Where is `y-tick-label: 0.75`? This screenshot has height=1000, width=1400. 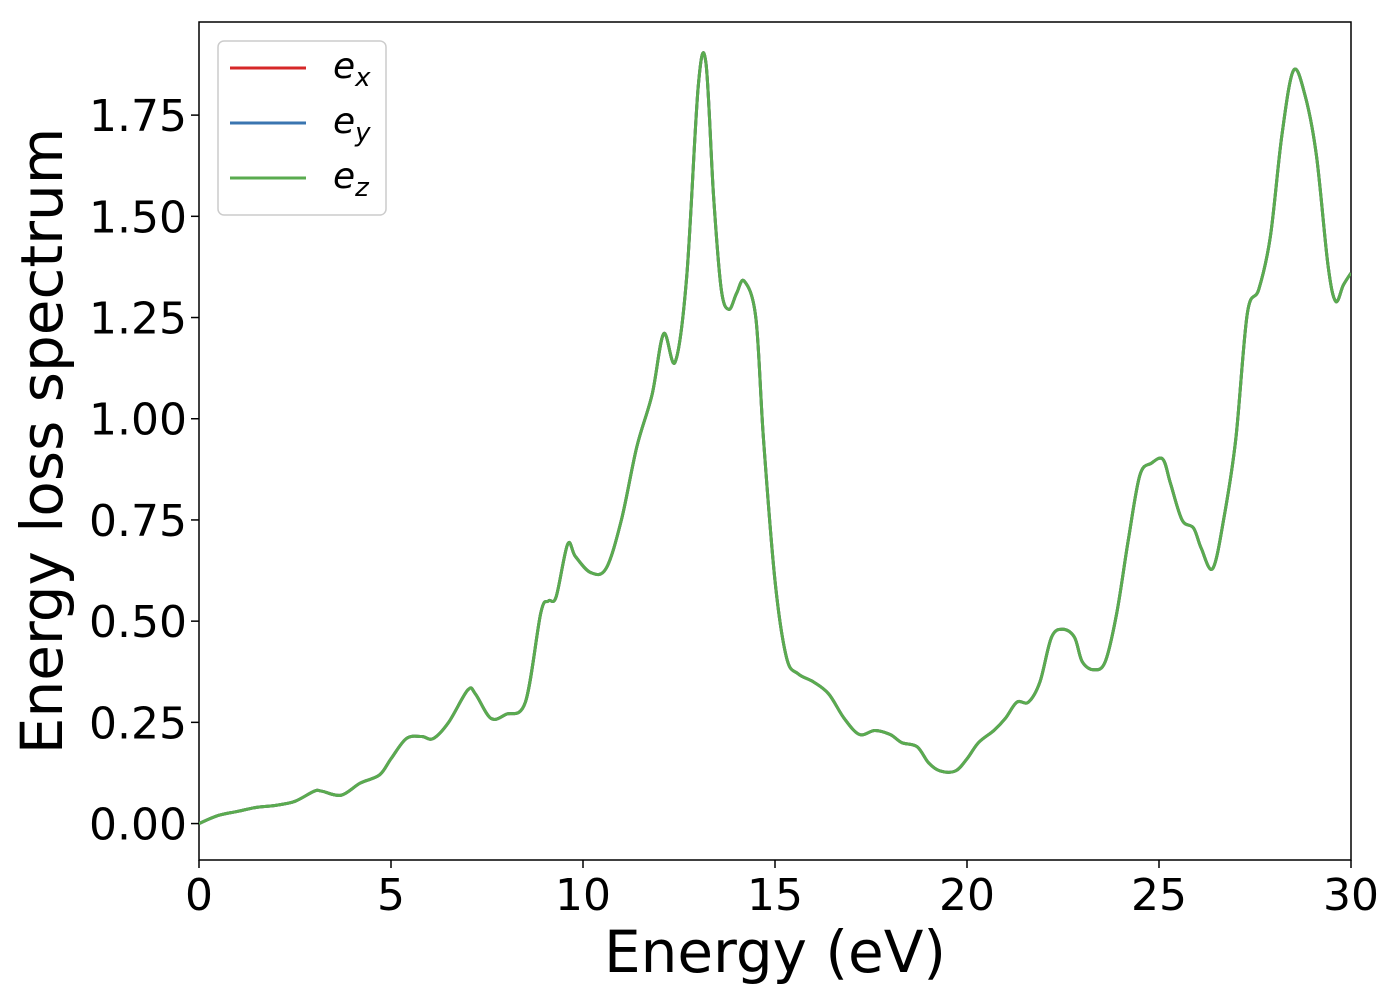
y-tick-label: 0.75 is located at coordinates (138, 521).